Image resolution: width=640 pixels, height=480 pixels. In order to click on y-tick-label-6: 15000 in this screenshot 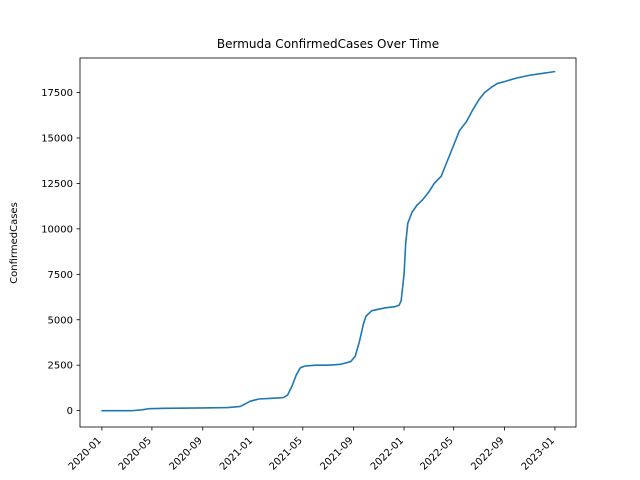, I will do `click(57, 138)`.